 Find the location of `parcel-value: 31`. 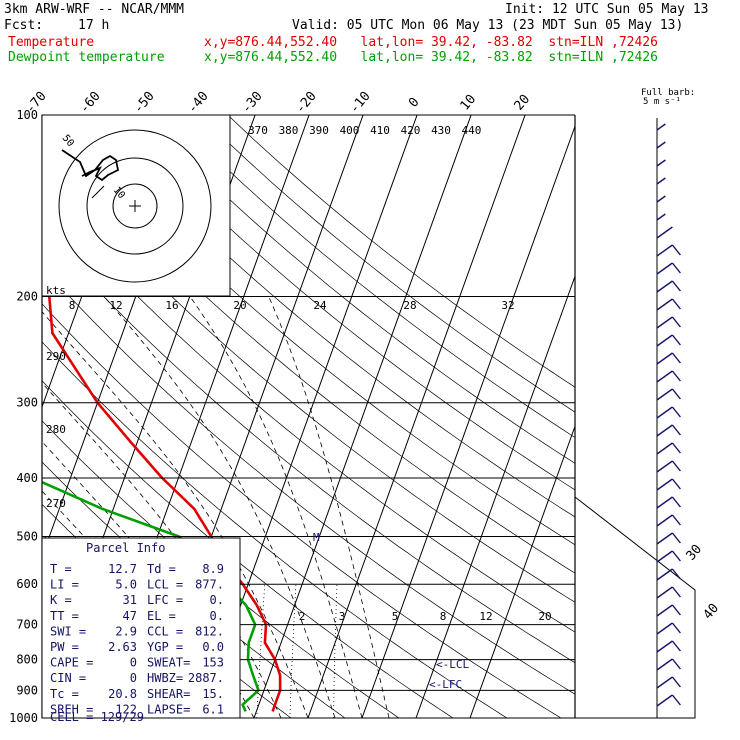

parcel-value: 31 is located at coordinates (130, 600).